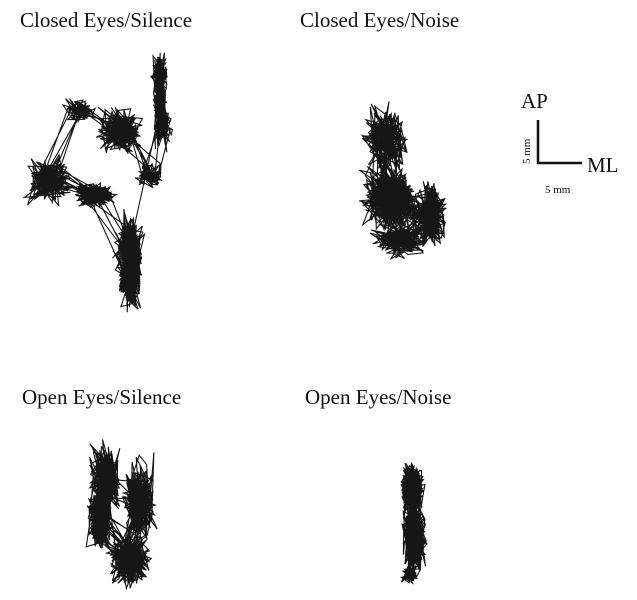  What do you see at coordinates (570, 142) in the screenshot?
I see `scale-bar: AP ML 5 mm 5 mm` at bounding box center [570, 142].